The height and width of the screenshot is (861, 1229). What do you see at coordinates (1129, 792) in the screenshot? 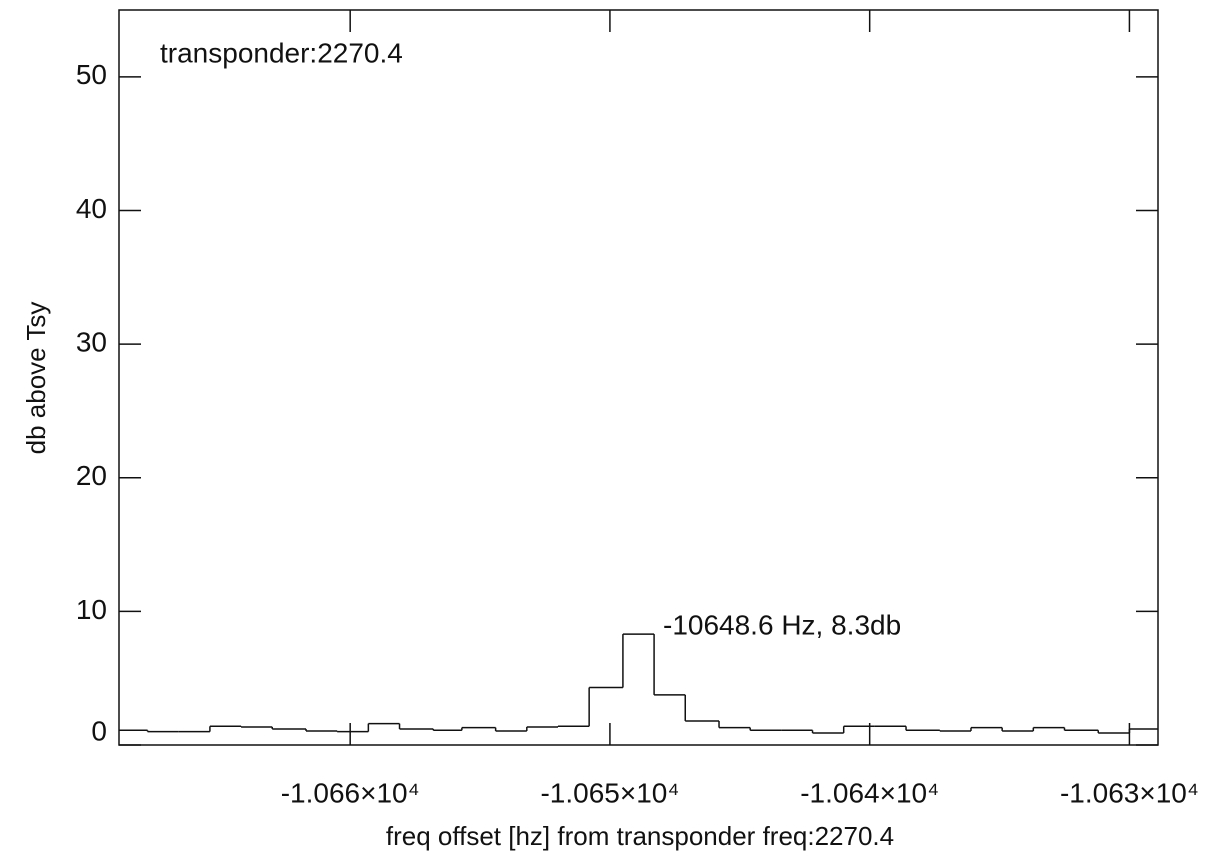
I see `x-tick-label: -1.063×10⁴` at bounding box center [1129, 792].